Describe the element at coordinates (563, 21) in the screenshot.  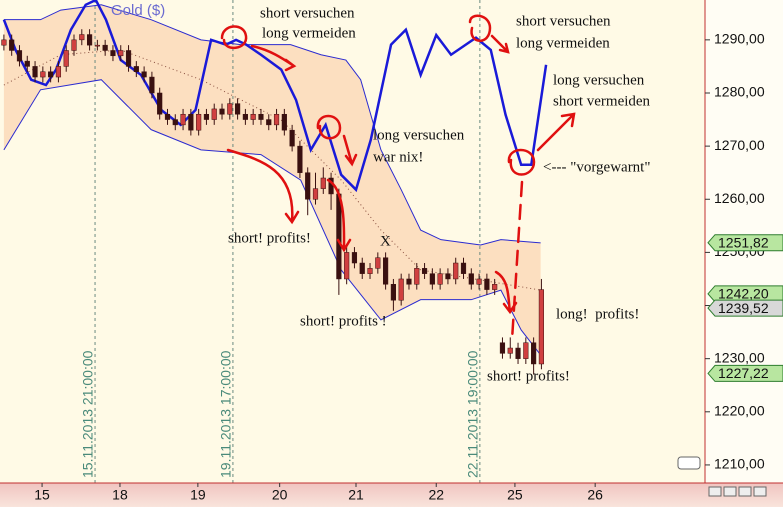
I see `annotation: short versuchen` at that location.